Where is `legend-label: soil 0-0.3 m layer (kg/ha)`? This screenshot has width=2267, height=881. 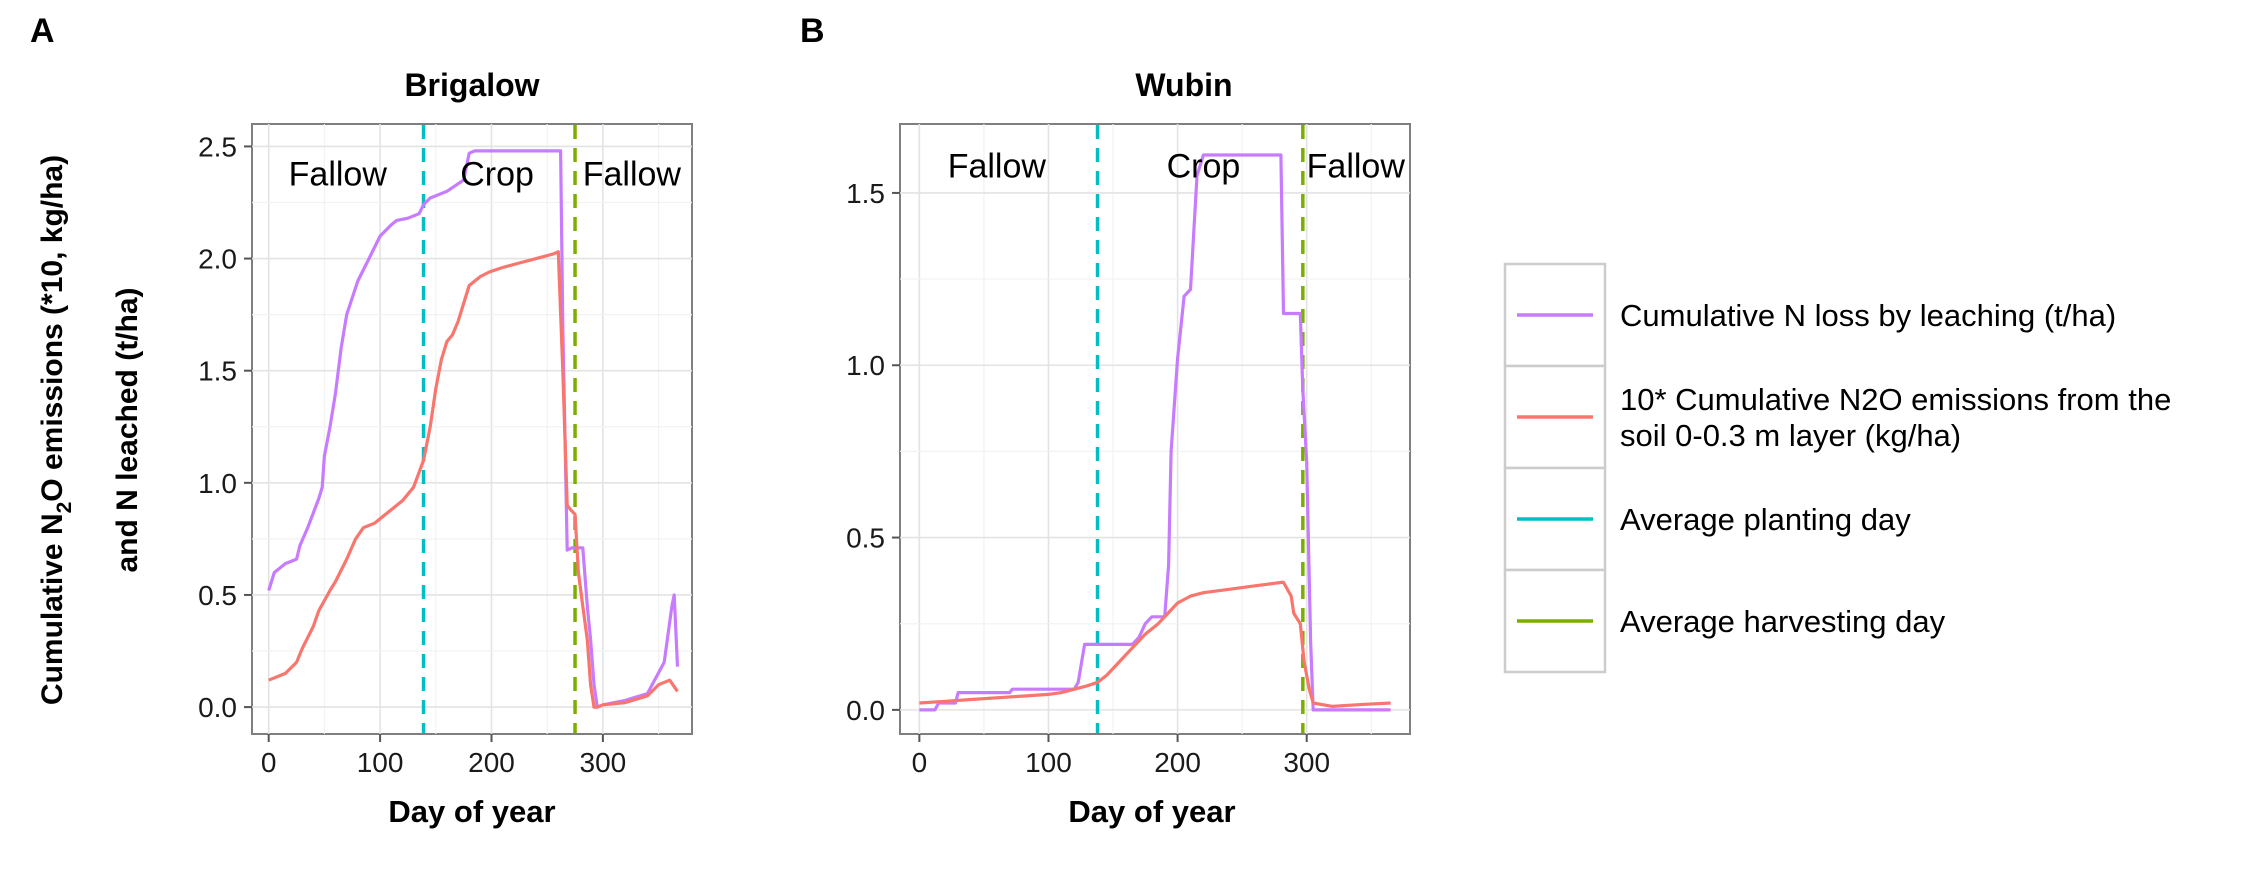
legend-label: soil 0-0.3 m layer (kg/ha) is located at coordinates (1790, 435).